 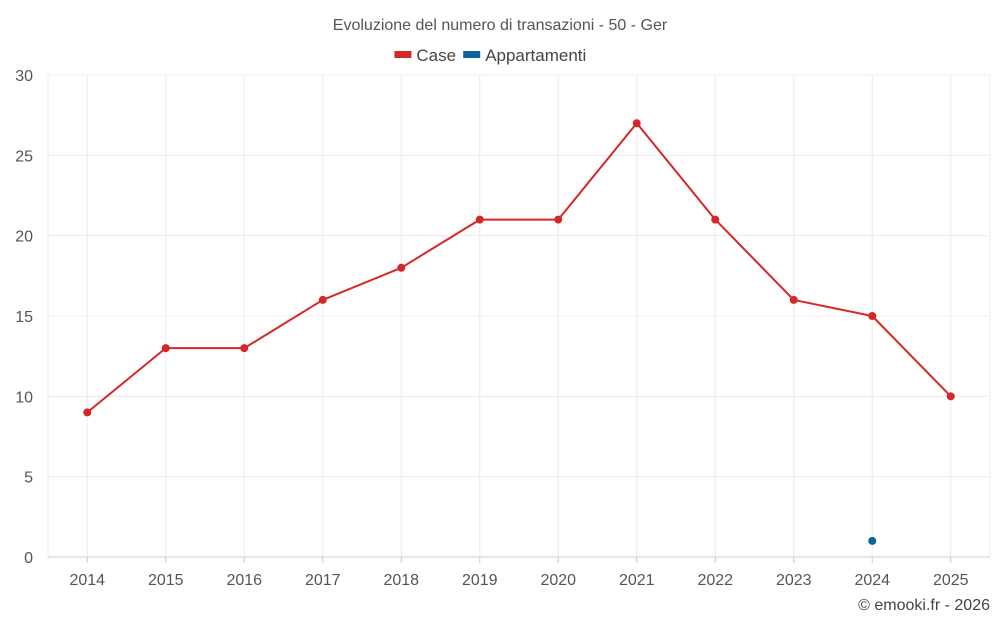 I want to click on x-tick-label: 2025, so click(x=951, y=580).